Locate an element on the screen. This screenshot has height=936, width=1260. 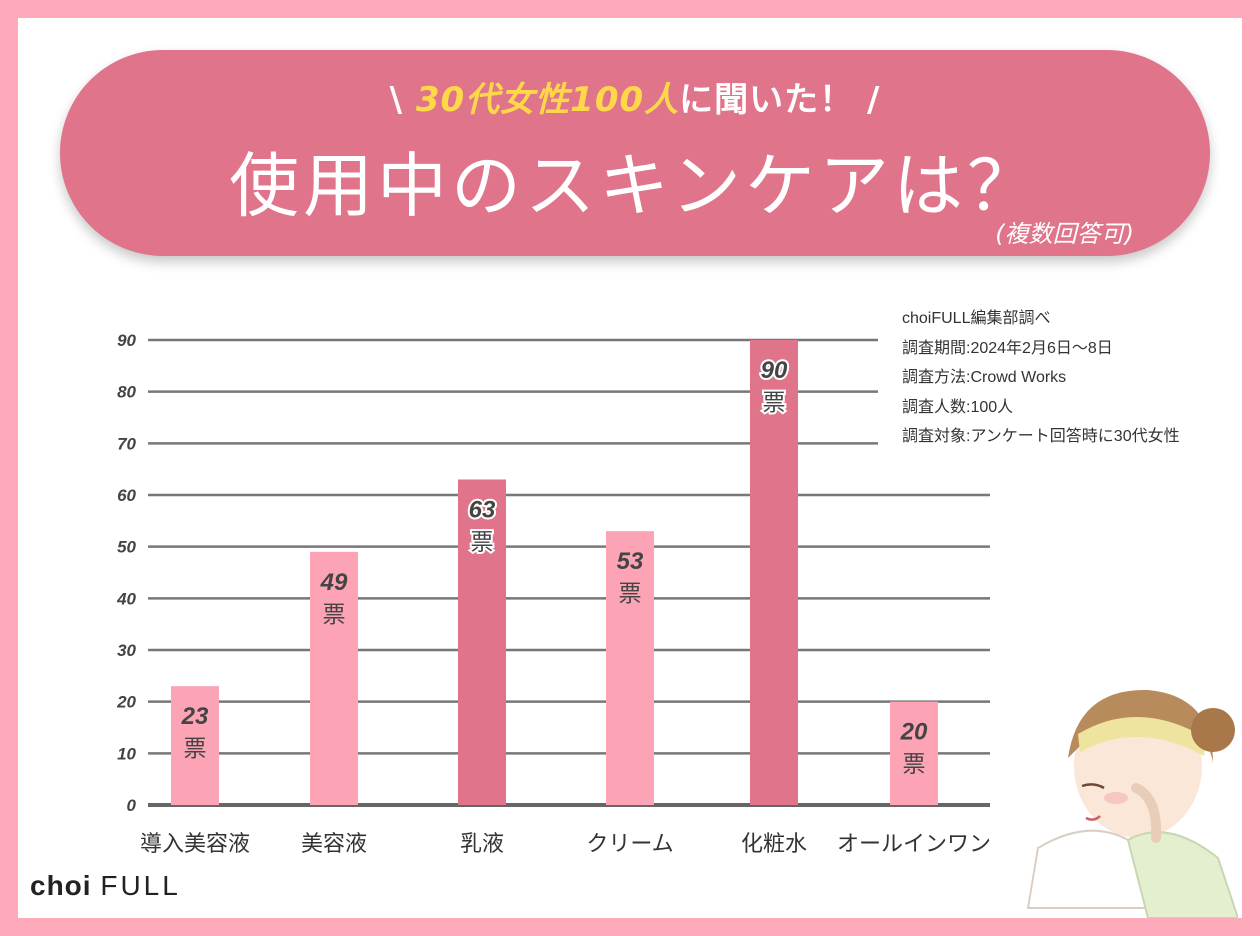
y-tick-label: 20 is located at coordinates (126, 702).